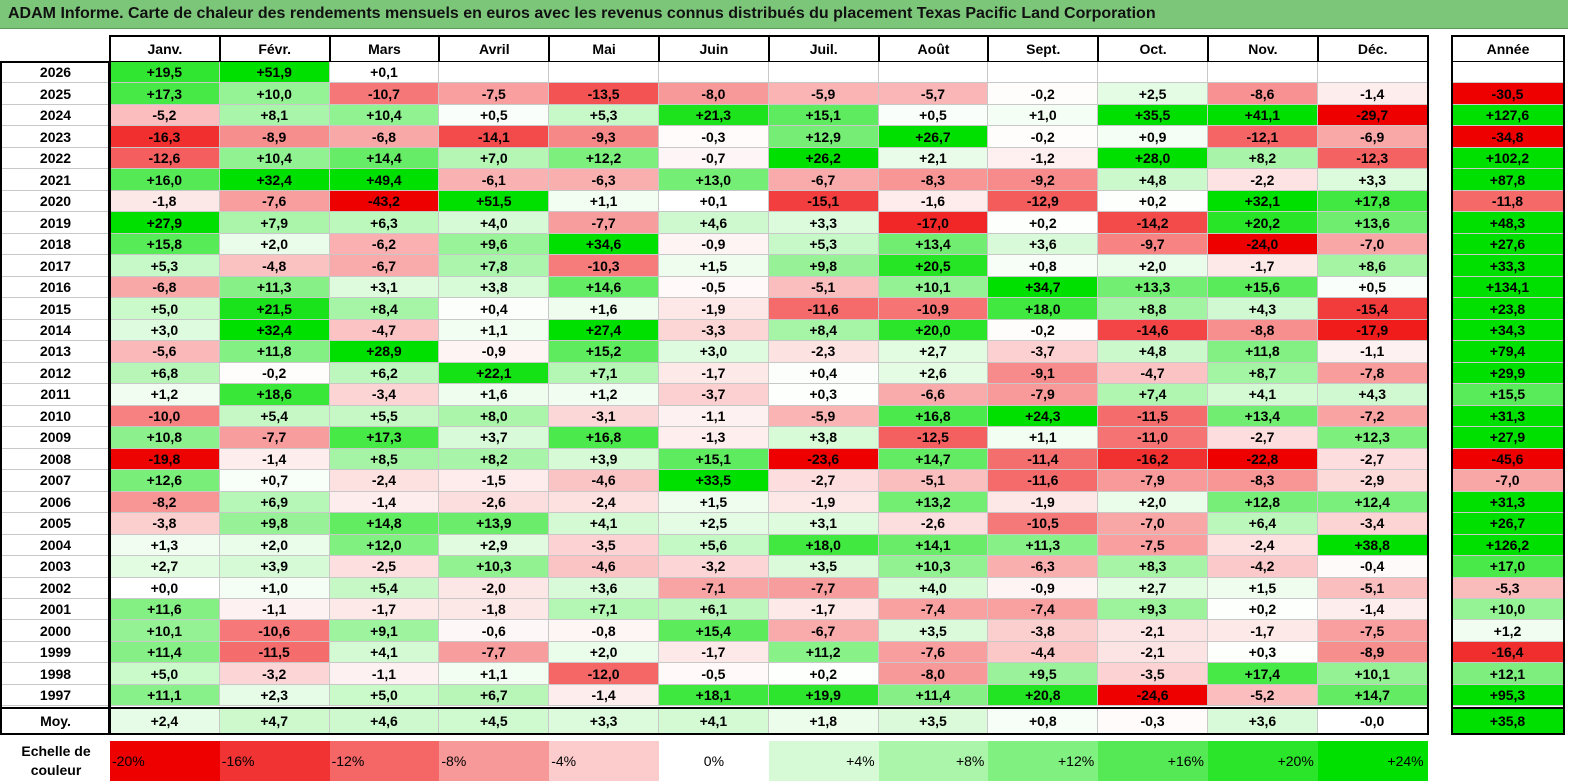 The image size is (1570, 783). Describe the element at coordinates (1043, 674) in the screenshot. I see `heatmap-cell: +9,5` at that location.